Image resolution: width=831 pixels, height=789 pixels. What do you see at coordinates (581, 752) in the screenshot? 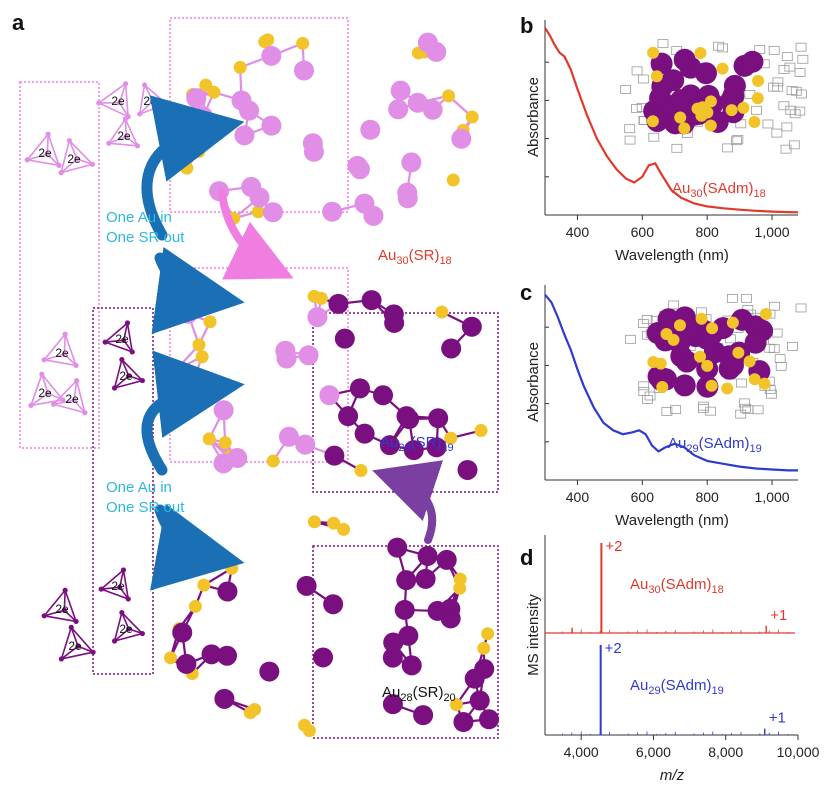
I see `chart-d-xtick-label: 4,000` at bounding box center [581, 752].